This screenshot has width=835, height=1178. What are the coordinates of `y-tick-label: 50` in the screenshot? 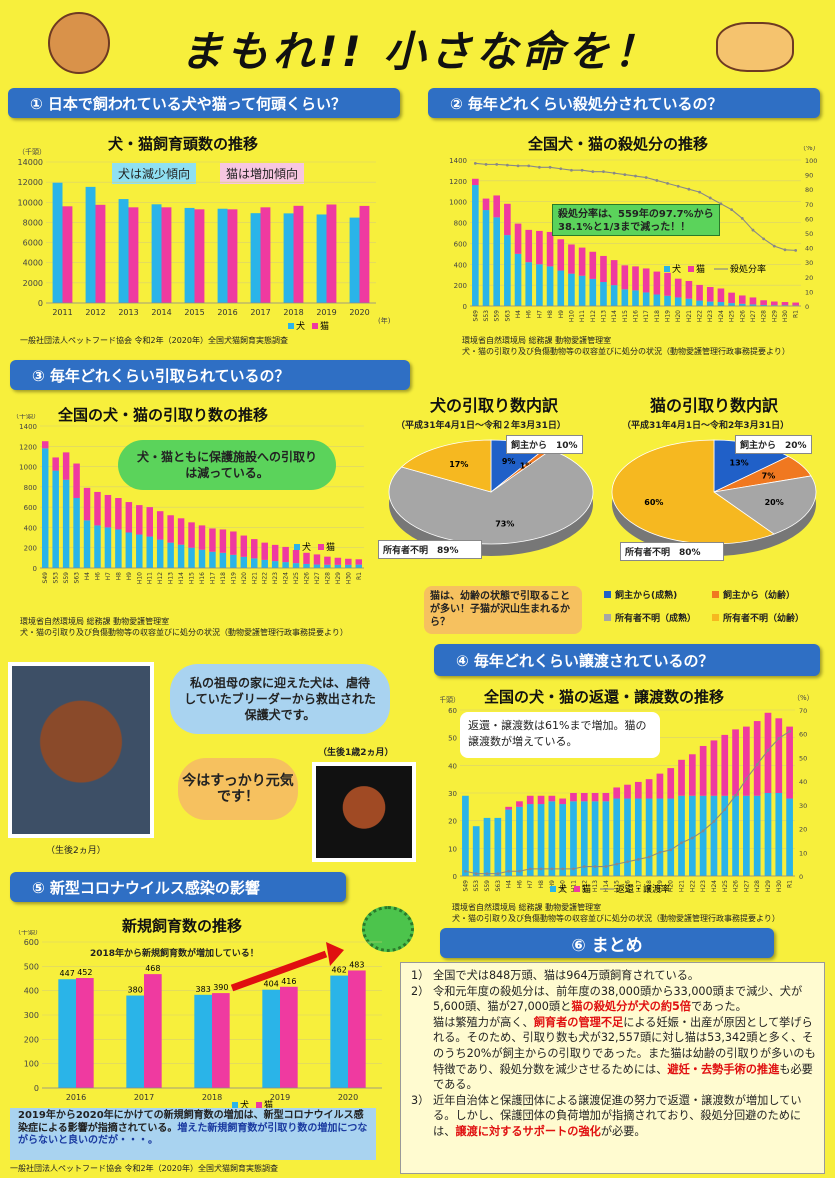 It's located at (452, 739).